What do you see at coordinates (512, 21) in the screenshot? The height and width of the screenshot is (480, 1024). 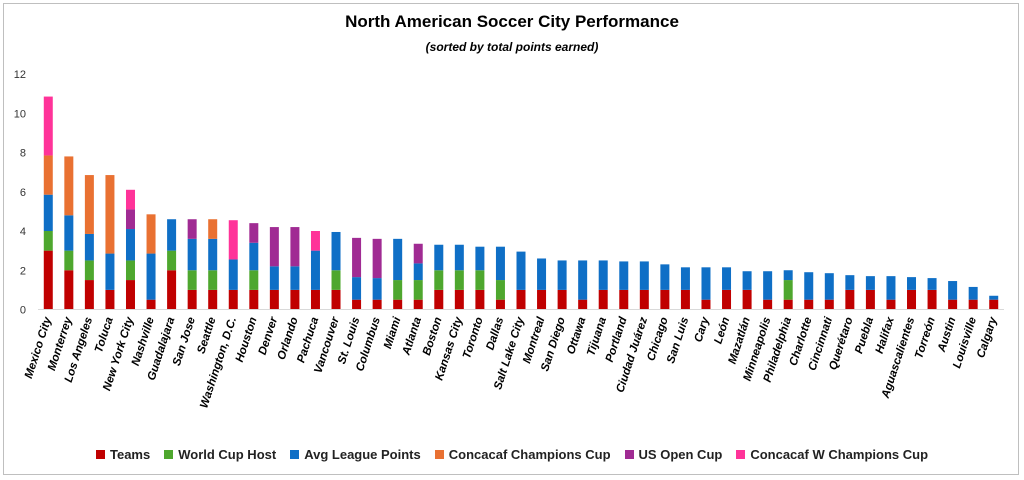 I see `chart-title: North American Soccer City Performance` at bounding box center [512, 21].